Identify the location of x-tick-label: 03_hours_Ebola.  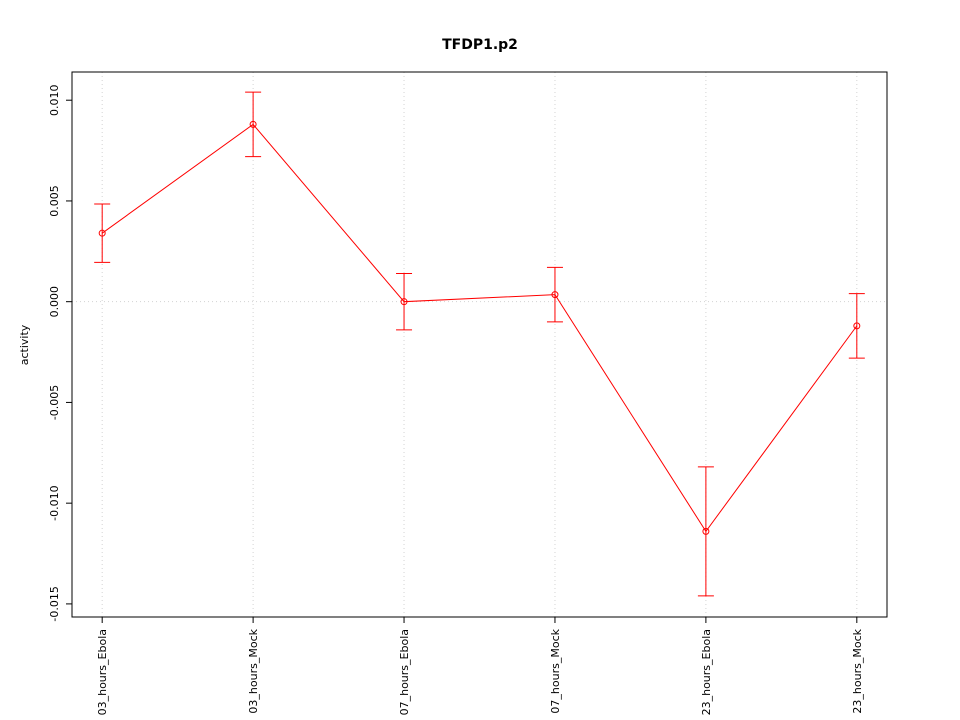
(102, 672).